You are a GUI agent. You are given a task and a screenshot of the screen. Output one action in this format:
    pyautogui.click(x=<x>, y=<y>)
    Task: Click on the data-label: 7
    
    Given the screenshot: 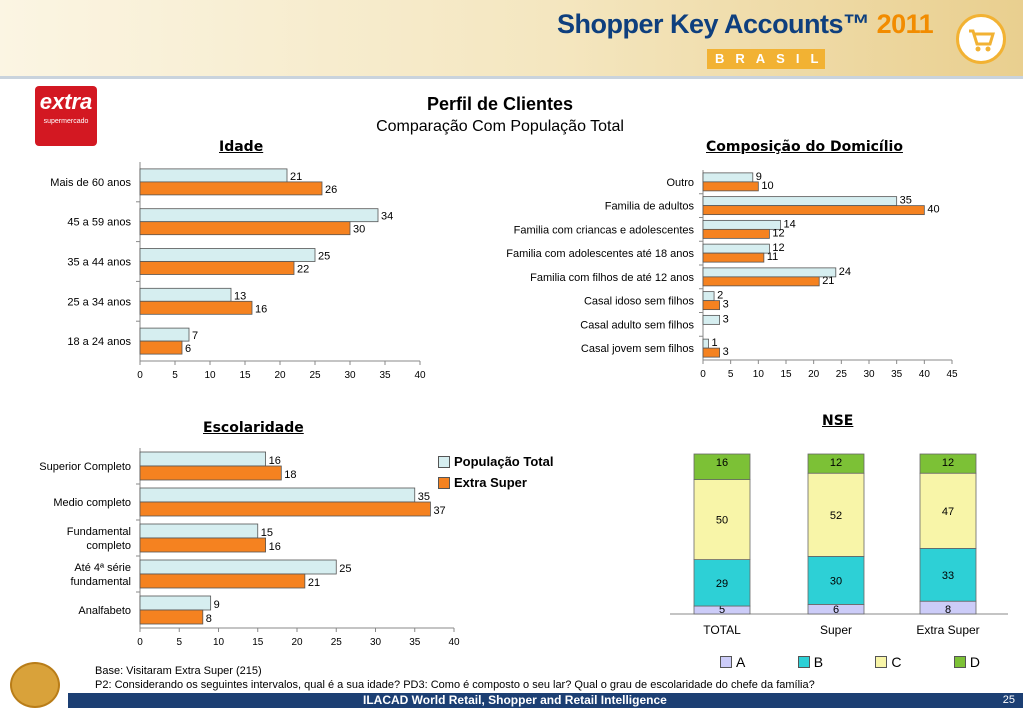 What is the action you would take?
    pyautogui.click(x=195, y=336)
    